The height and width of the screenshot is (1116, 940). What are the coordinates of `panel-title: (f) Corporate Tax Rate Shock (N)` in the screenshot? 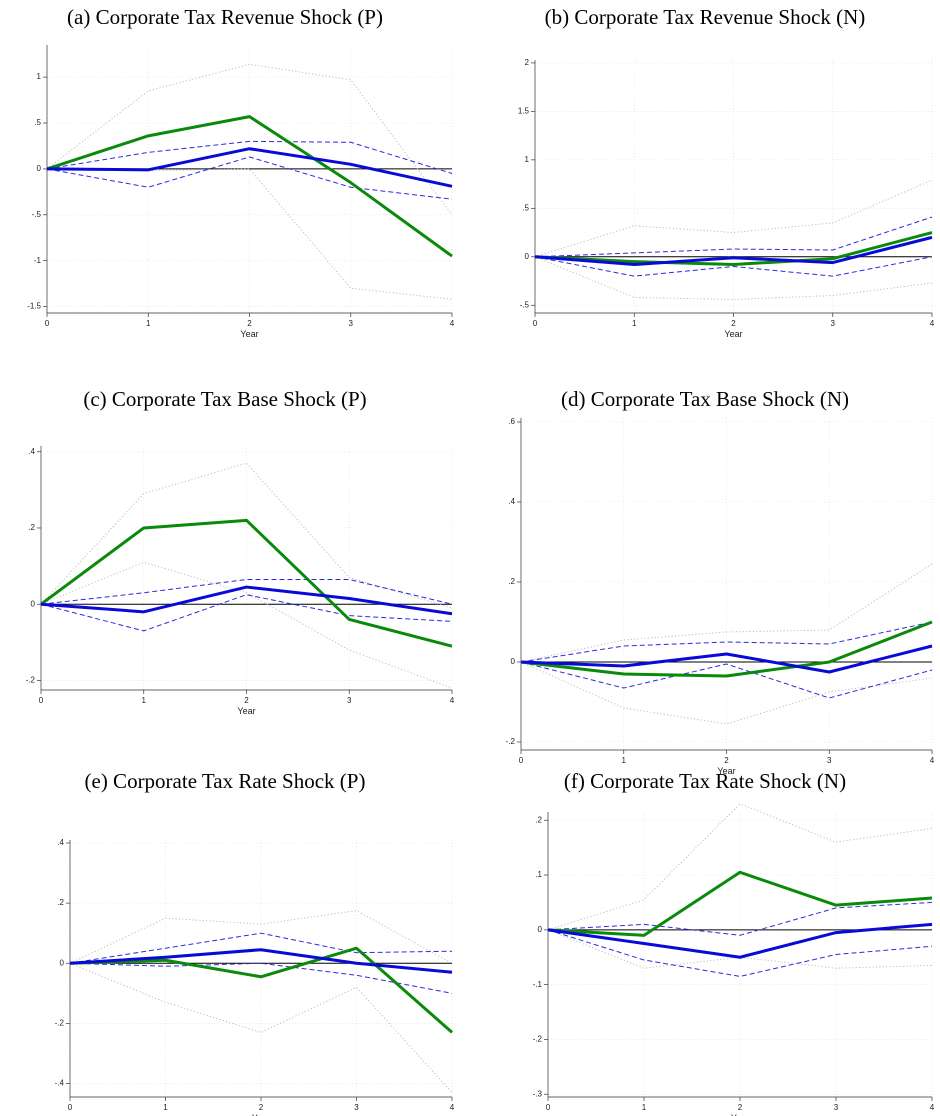 It's located at (705, 781).